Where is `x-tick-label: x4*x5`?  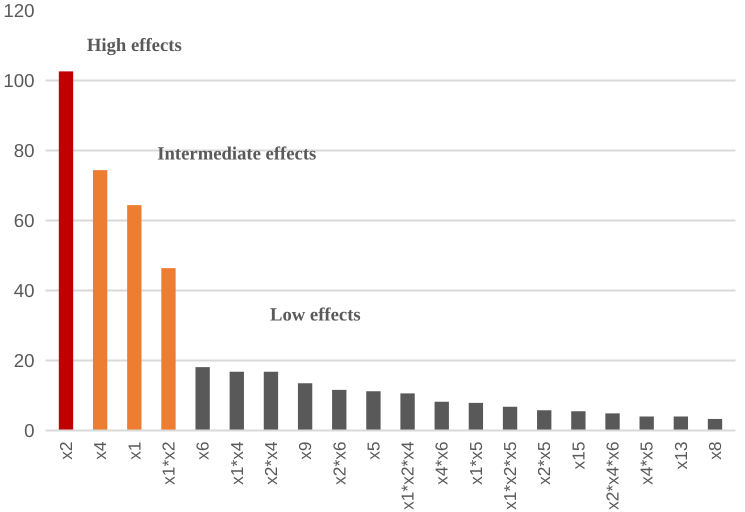
x-tick-label: x4*x5 is located at coordinates (646, 463).